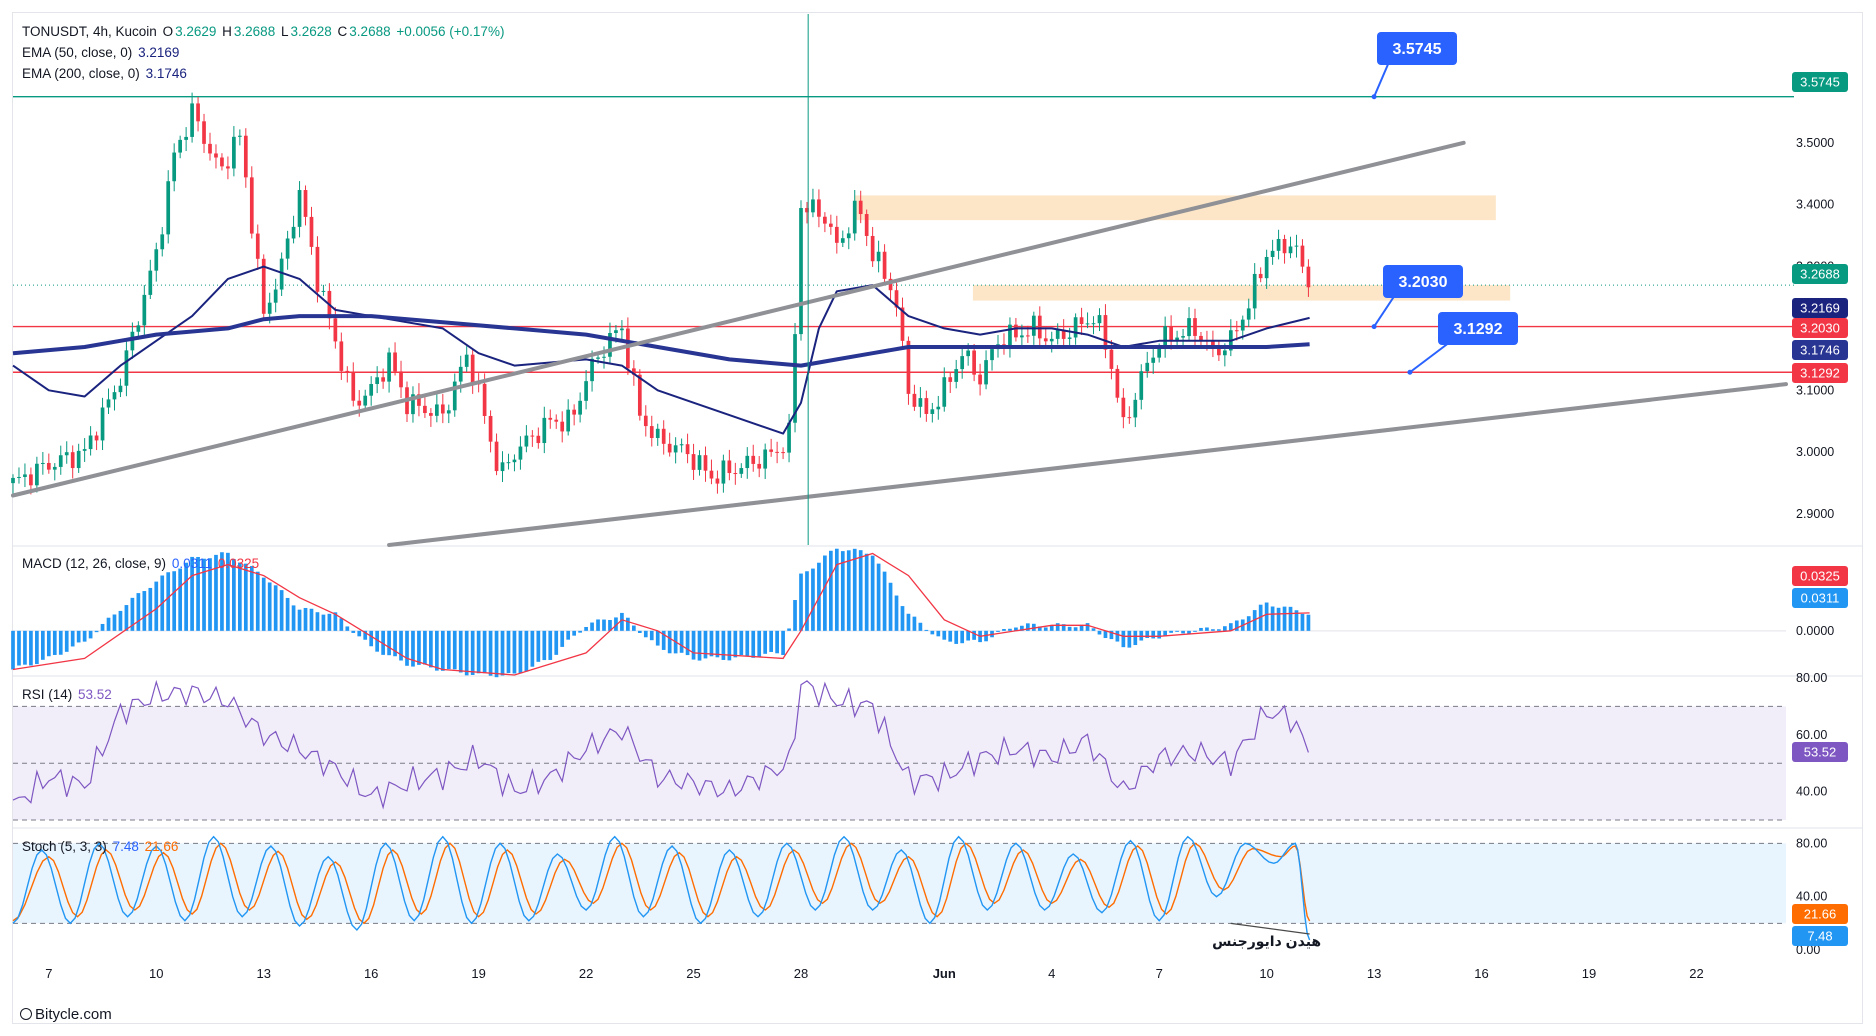 The height and width of the screenshot is (1036, 1876). What do you see at coordinates (156, 973) in the screenshot?
I see `date-tick-label: 10` at bounding box center [156, 973].